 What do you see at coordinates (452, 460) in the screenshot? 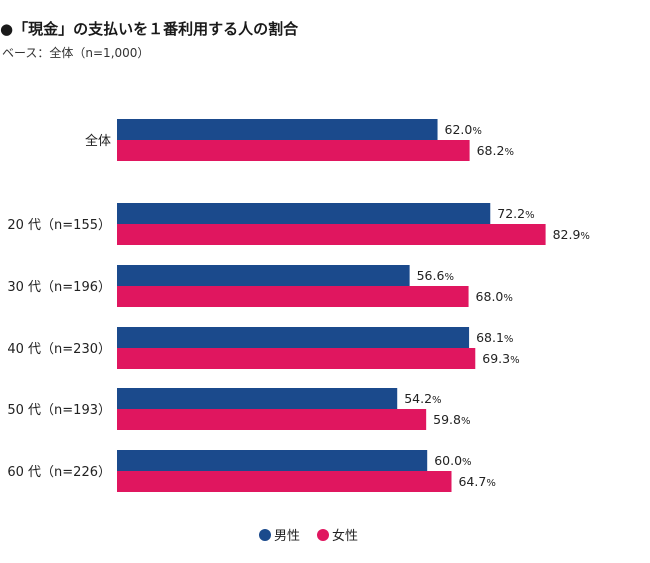
I see `data-label: 60.0%` at bounding box center [452, 460].